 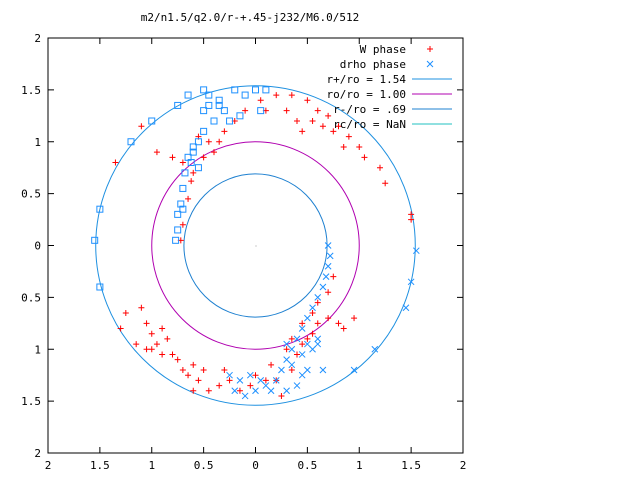 I want to click on legend-label: r-/ro = .69, so click(x=369, y=109).